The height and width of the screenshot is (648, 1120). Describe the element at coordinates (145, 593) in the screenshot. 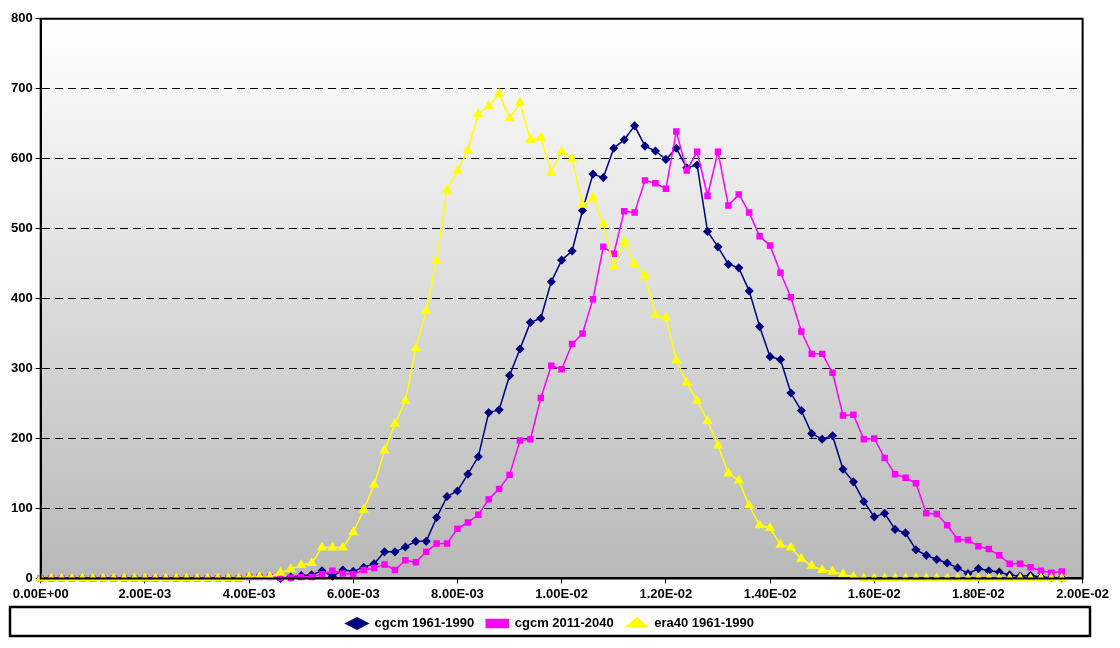

I see `x-tick-label: 2.00E-03` at that location.